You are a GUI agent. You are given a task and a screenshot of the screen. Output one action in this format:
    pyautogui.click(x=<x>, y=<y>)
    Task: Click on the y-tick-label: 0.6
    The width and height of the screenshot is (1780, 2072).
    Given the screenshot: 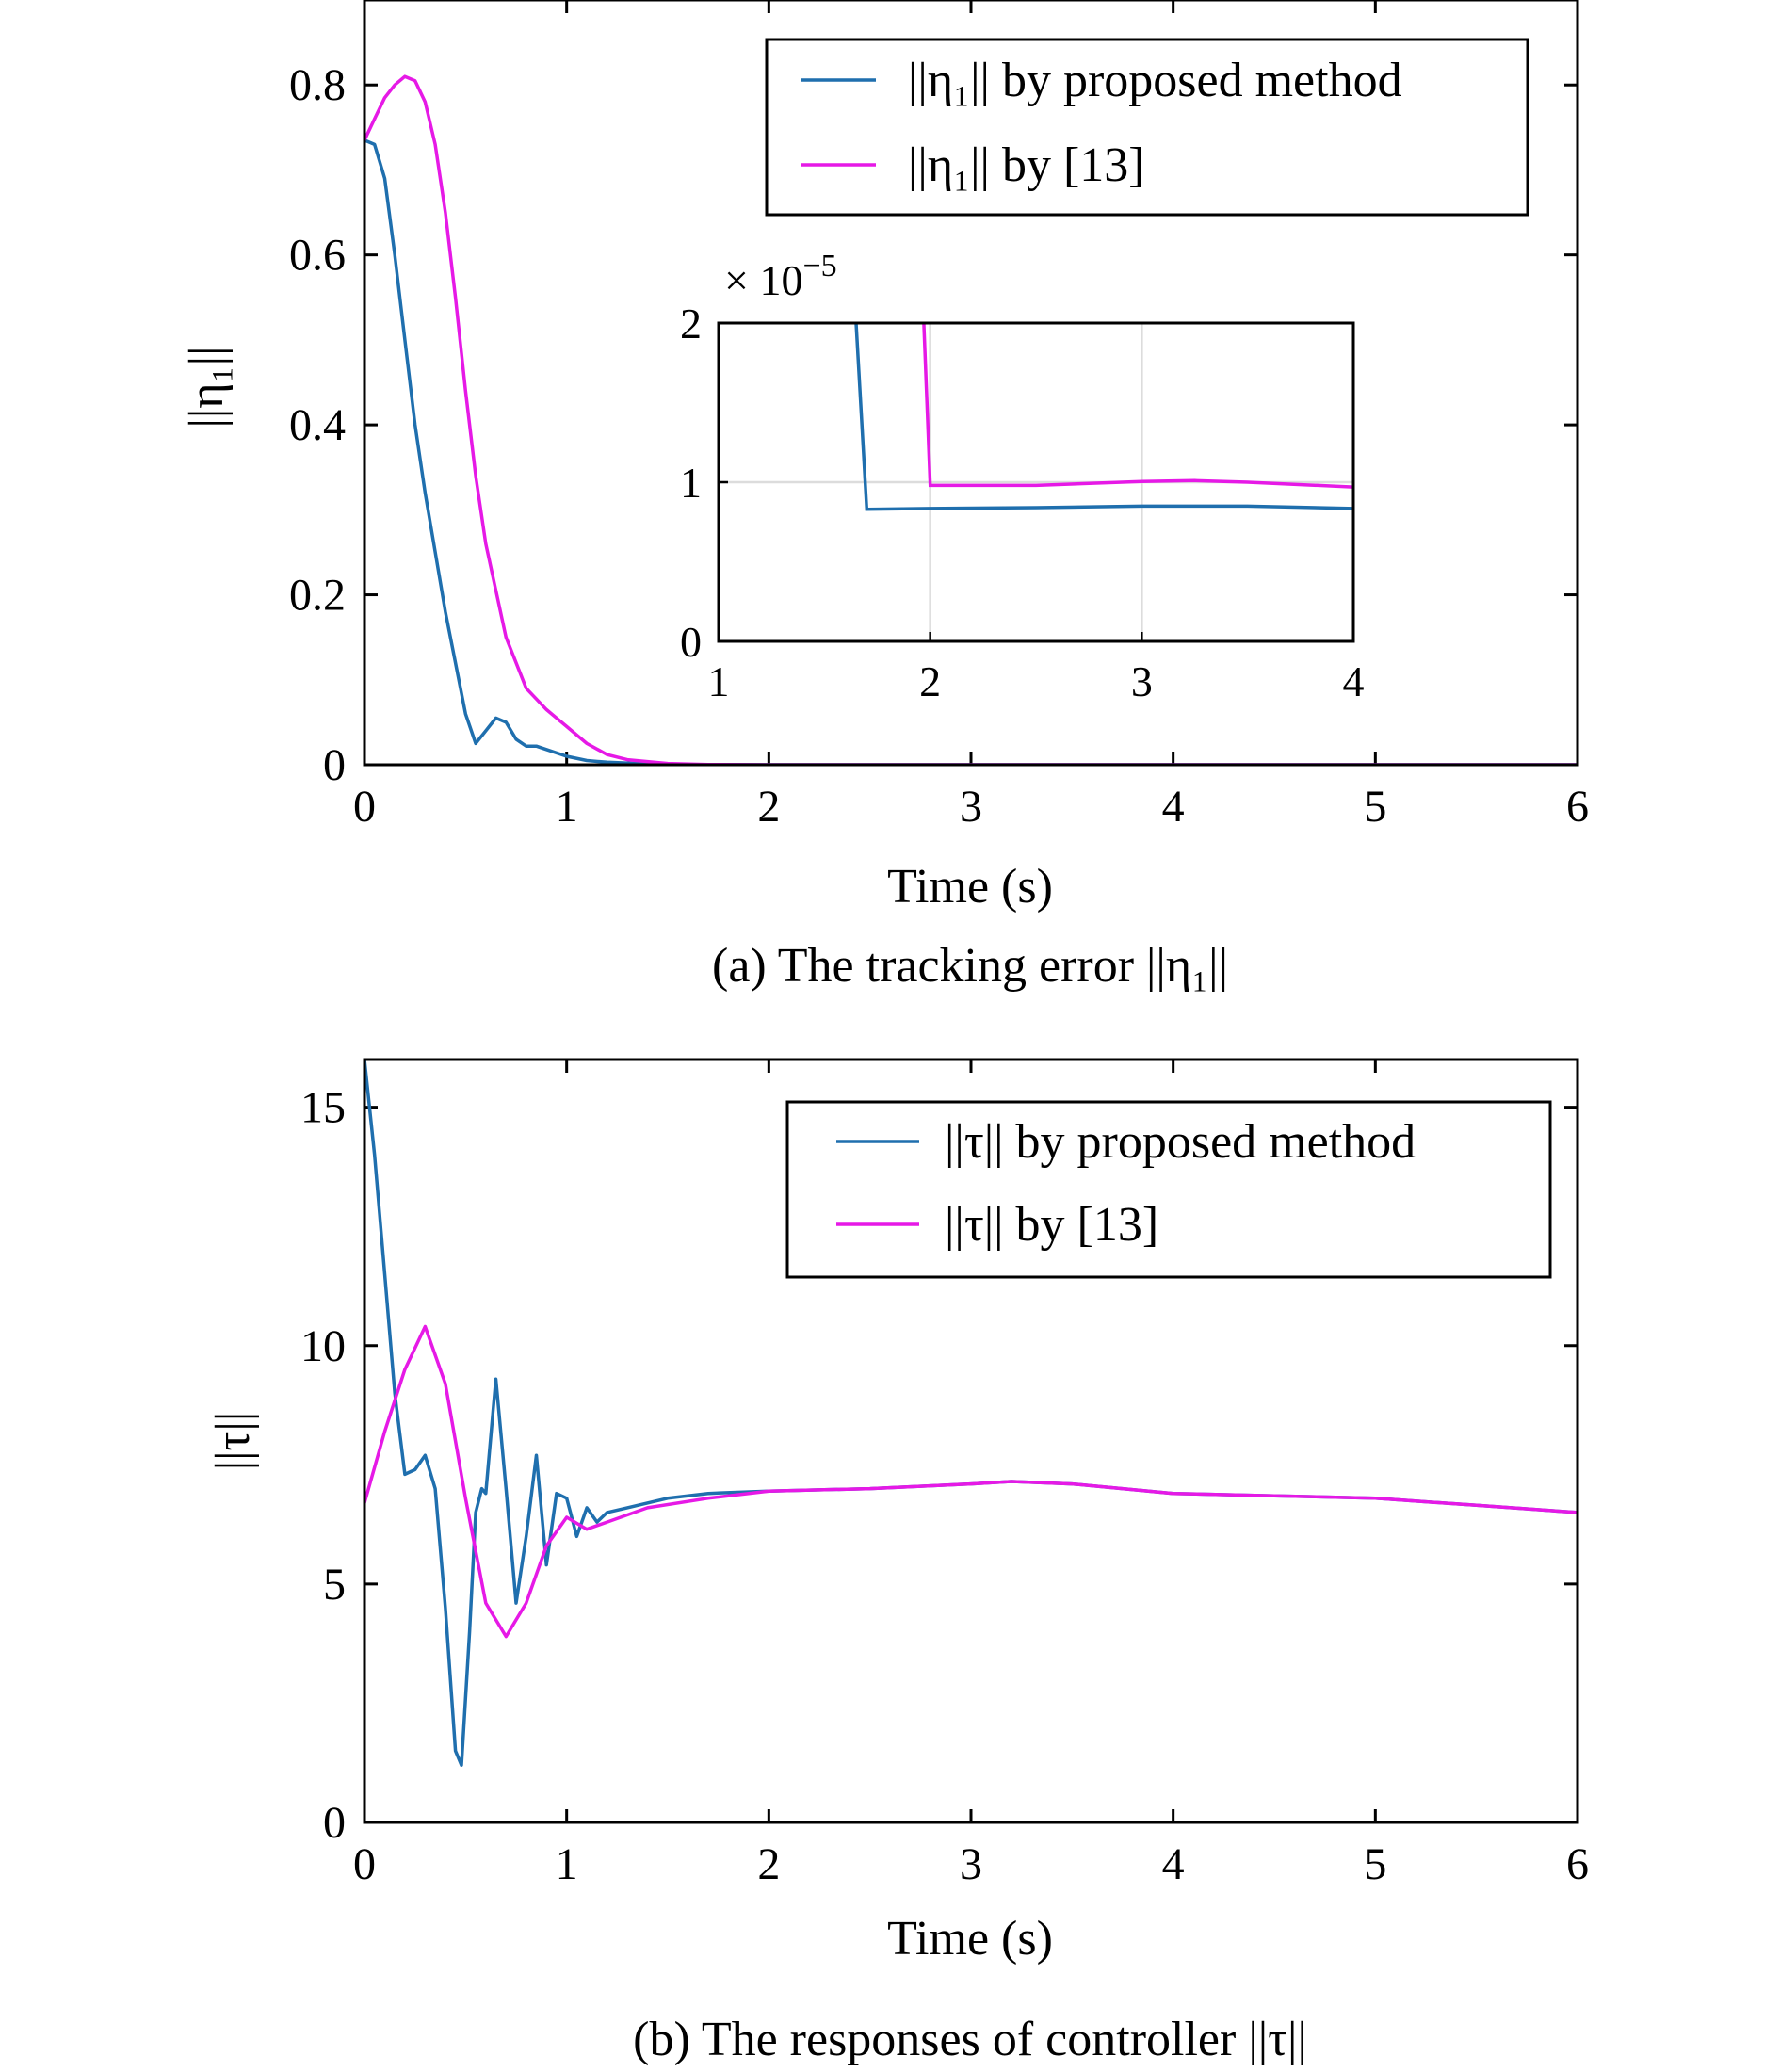 What is the action you would take?
    pyautogui.click(x=317, y=256)
    